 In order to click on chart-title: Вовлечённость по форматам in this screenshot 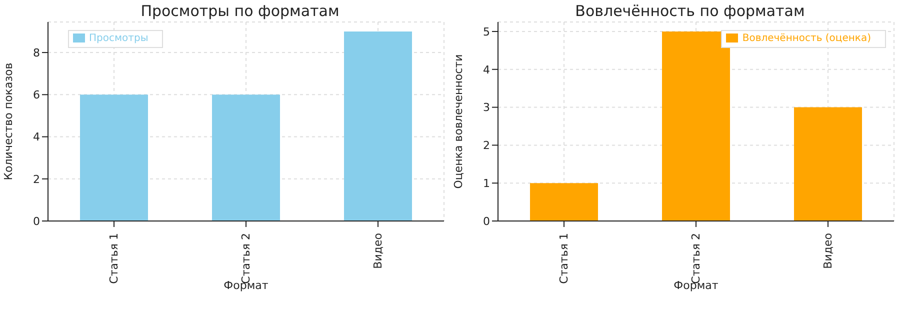, I will do `click(690, 11)`.